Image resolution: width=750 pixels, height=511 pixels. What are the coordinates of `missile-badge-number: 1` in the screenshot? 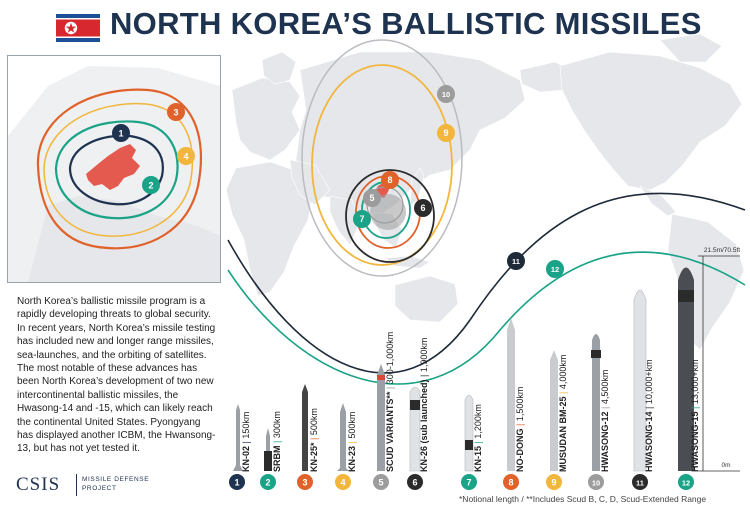 It's located at (236, 482).